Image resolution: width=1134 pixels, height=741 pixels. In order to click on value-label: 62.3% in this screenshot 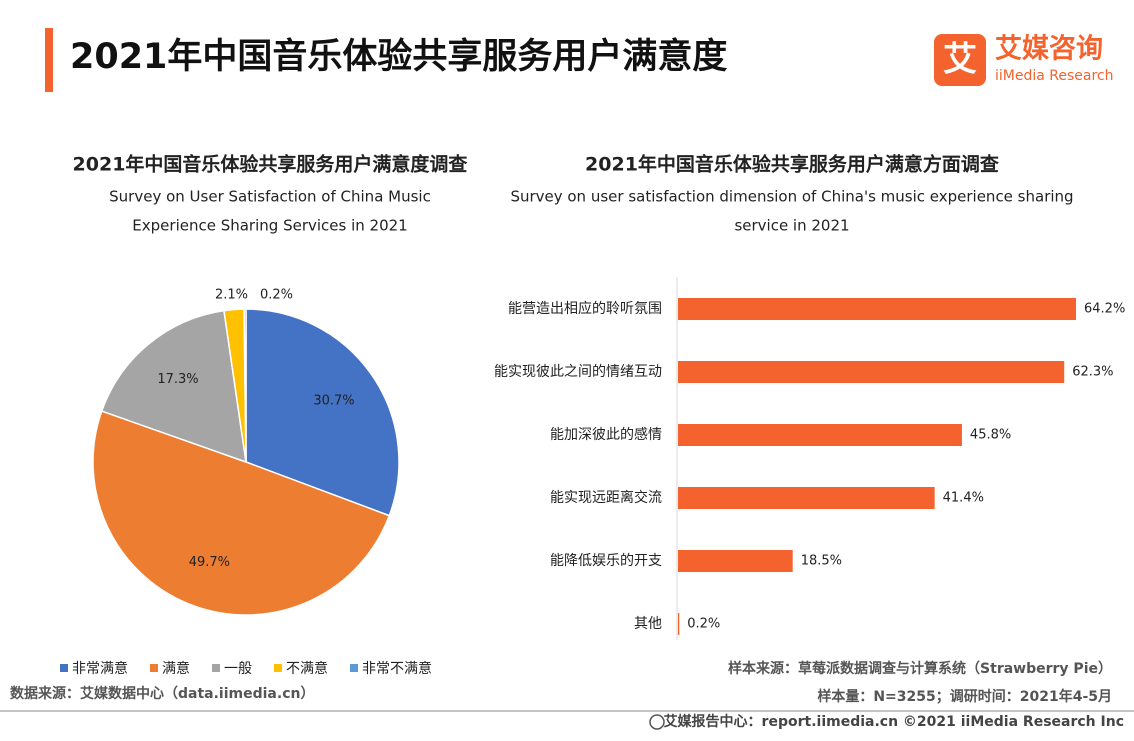, I will do `click(1092, 372)`.